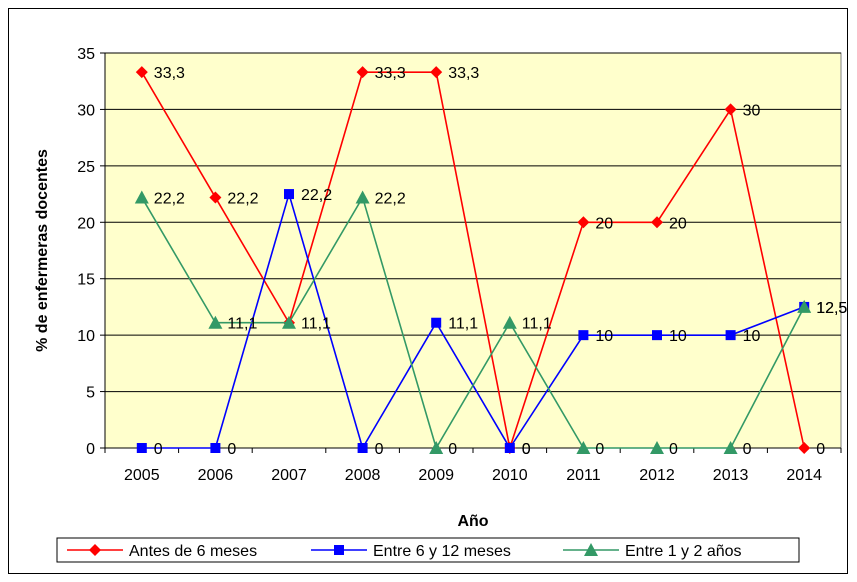 The image size is (857, 582). Describe the element at coordinates (86, 336) in the screenshot. I see `y-tick-label: 10` at that location.